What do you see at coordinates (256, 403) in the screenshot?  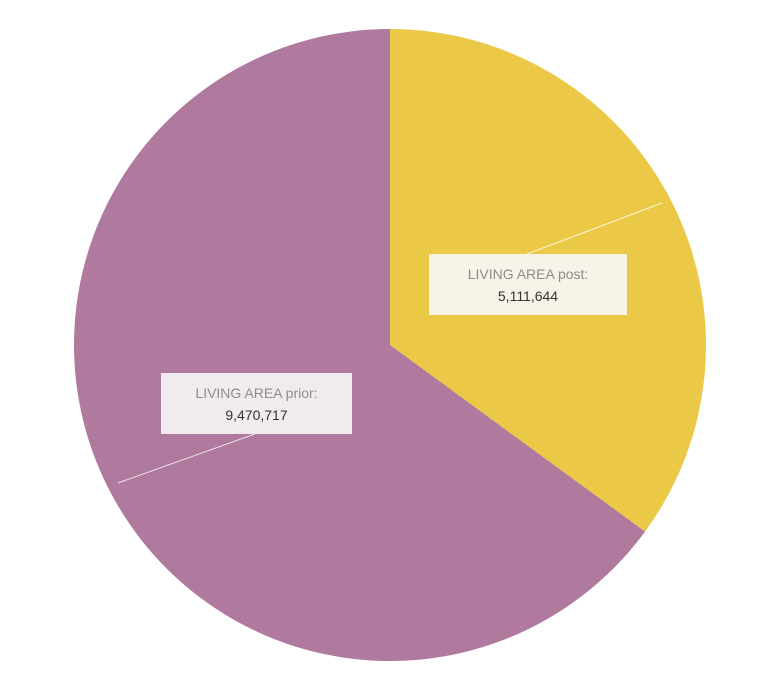 I see `data-label-box-prior` at bounding box center [256, 403].